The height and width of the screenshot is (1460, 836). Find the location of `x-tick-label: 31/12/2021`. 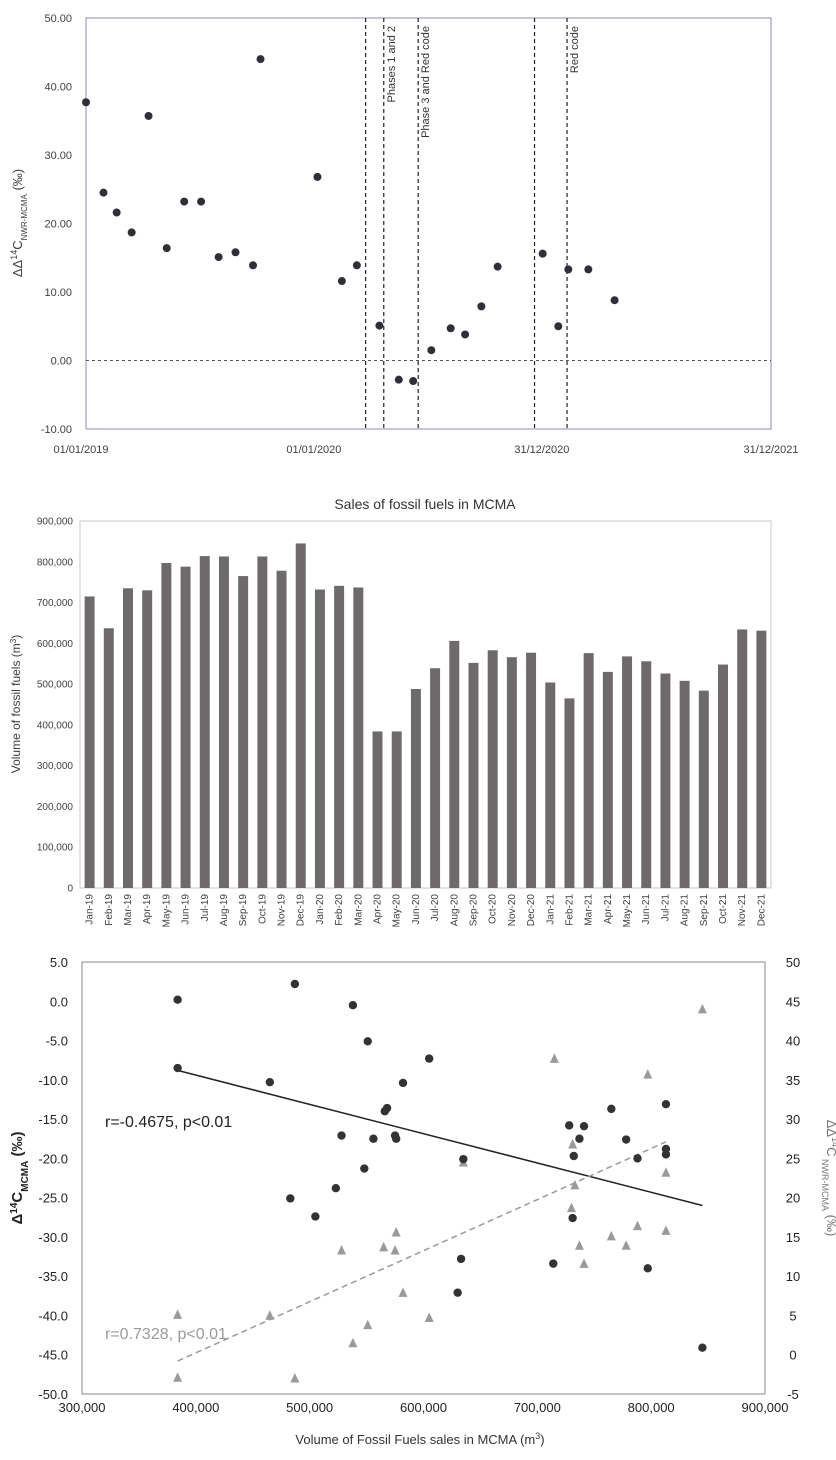

x-tick-label: 31/12/2021 is located at coordinates (770, 450).